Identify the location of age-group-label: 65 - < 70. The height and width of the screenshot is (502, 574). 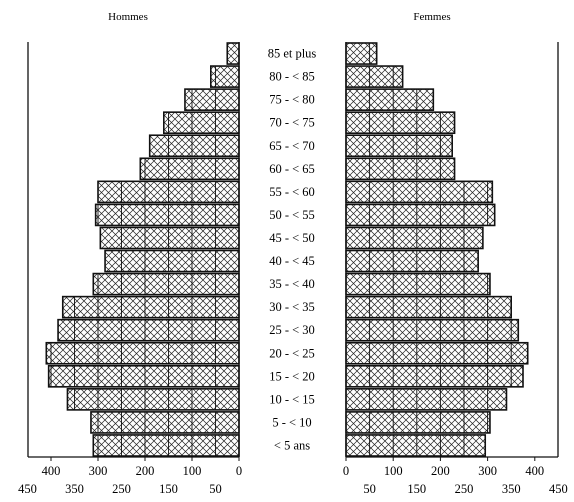
(292, 146).